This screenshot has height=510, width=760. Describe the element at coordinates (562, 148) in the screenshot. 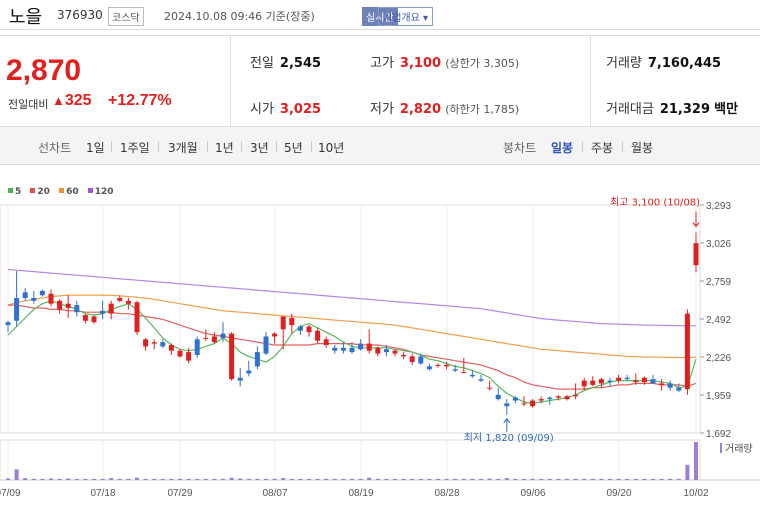

I see `tab-daily: 일봉` at that location.